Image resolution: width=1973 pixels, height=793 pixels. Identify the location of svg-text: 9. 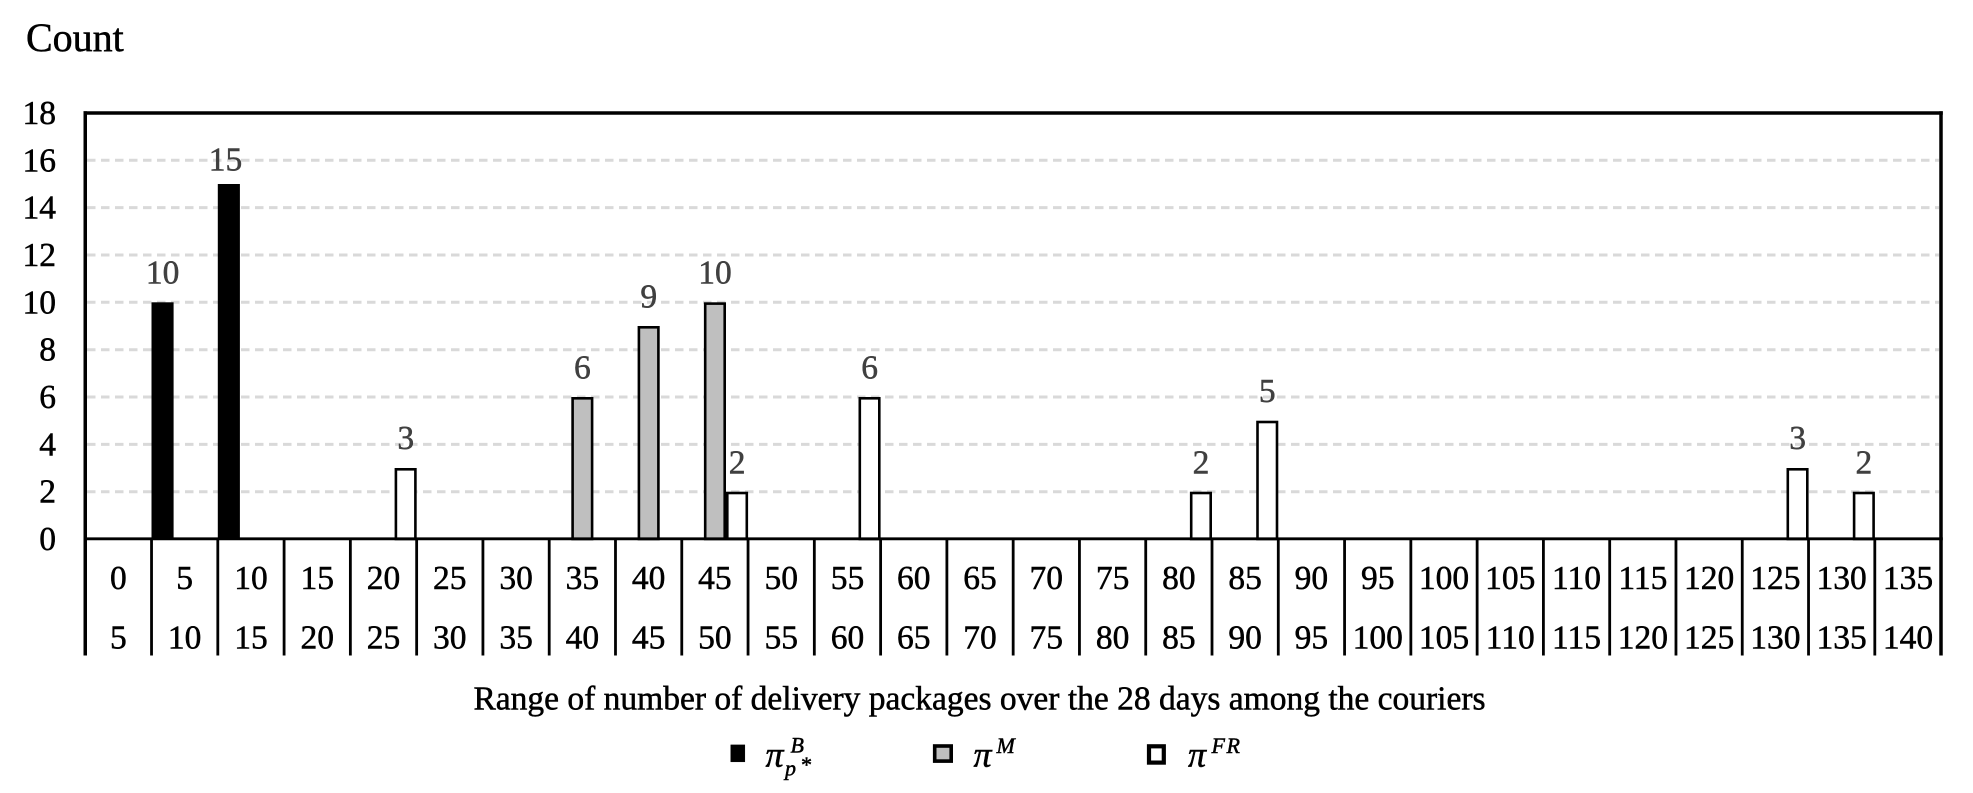
(648, 297).